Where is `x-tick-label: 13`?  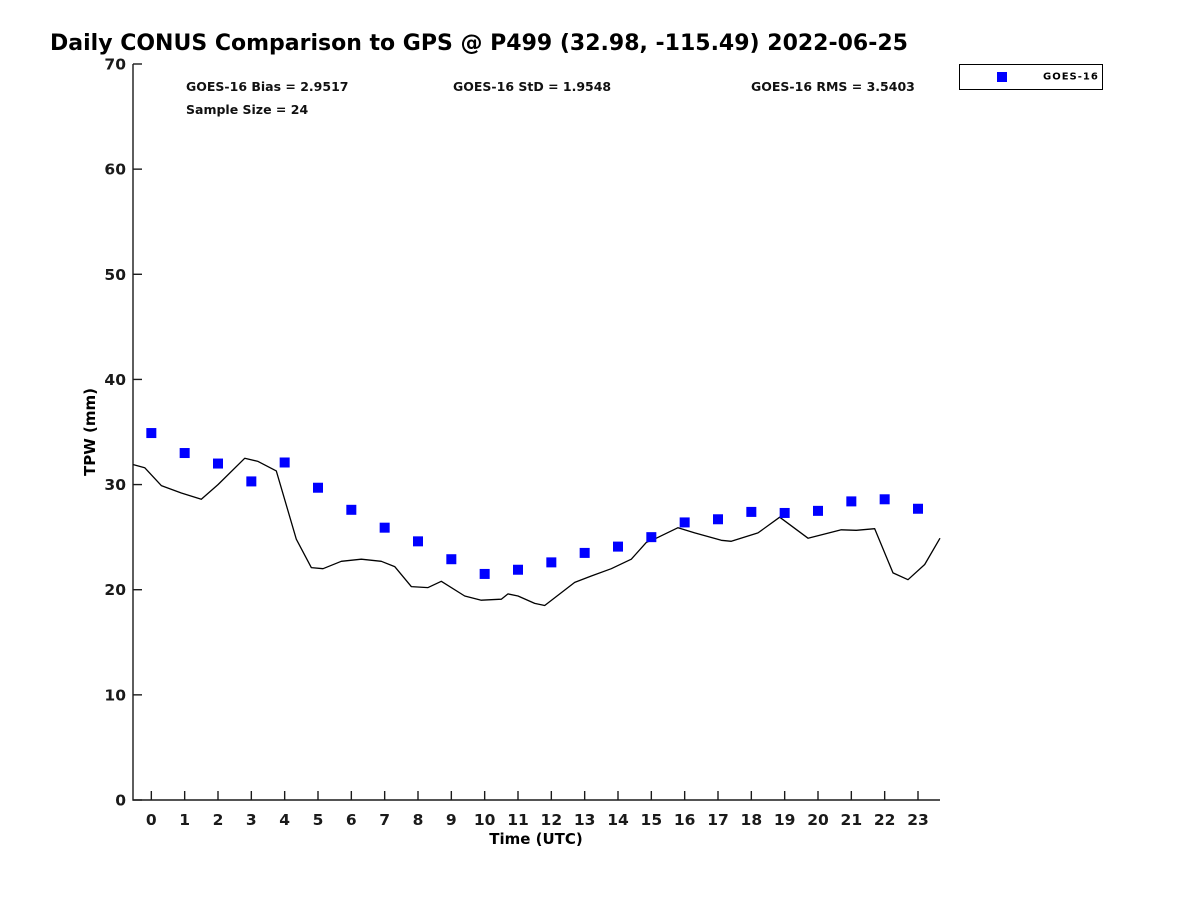 x-tick-label: 13 is located at coordinates (585, 820).